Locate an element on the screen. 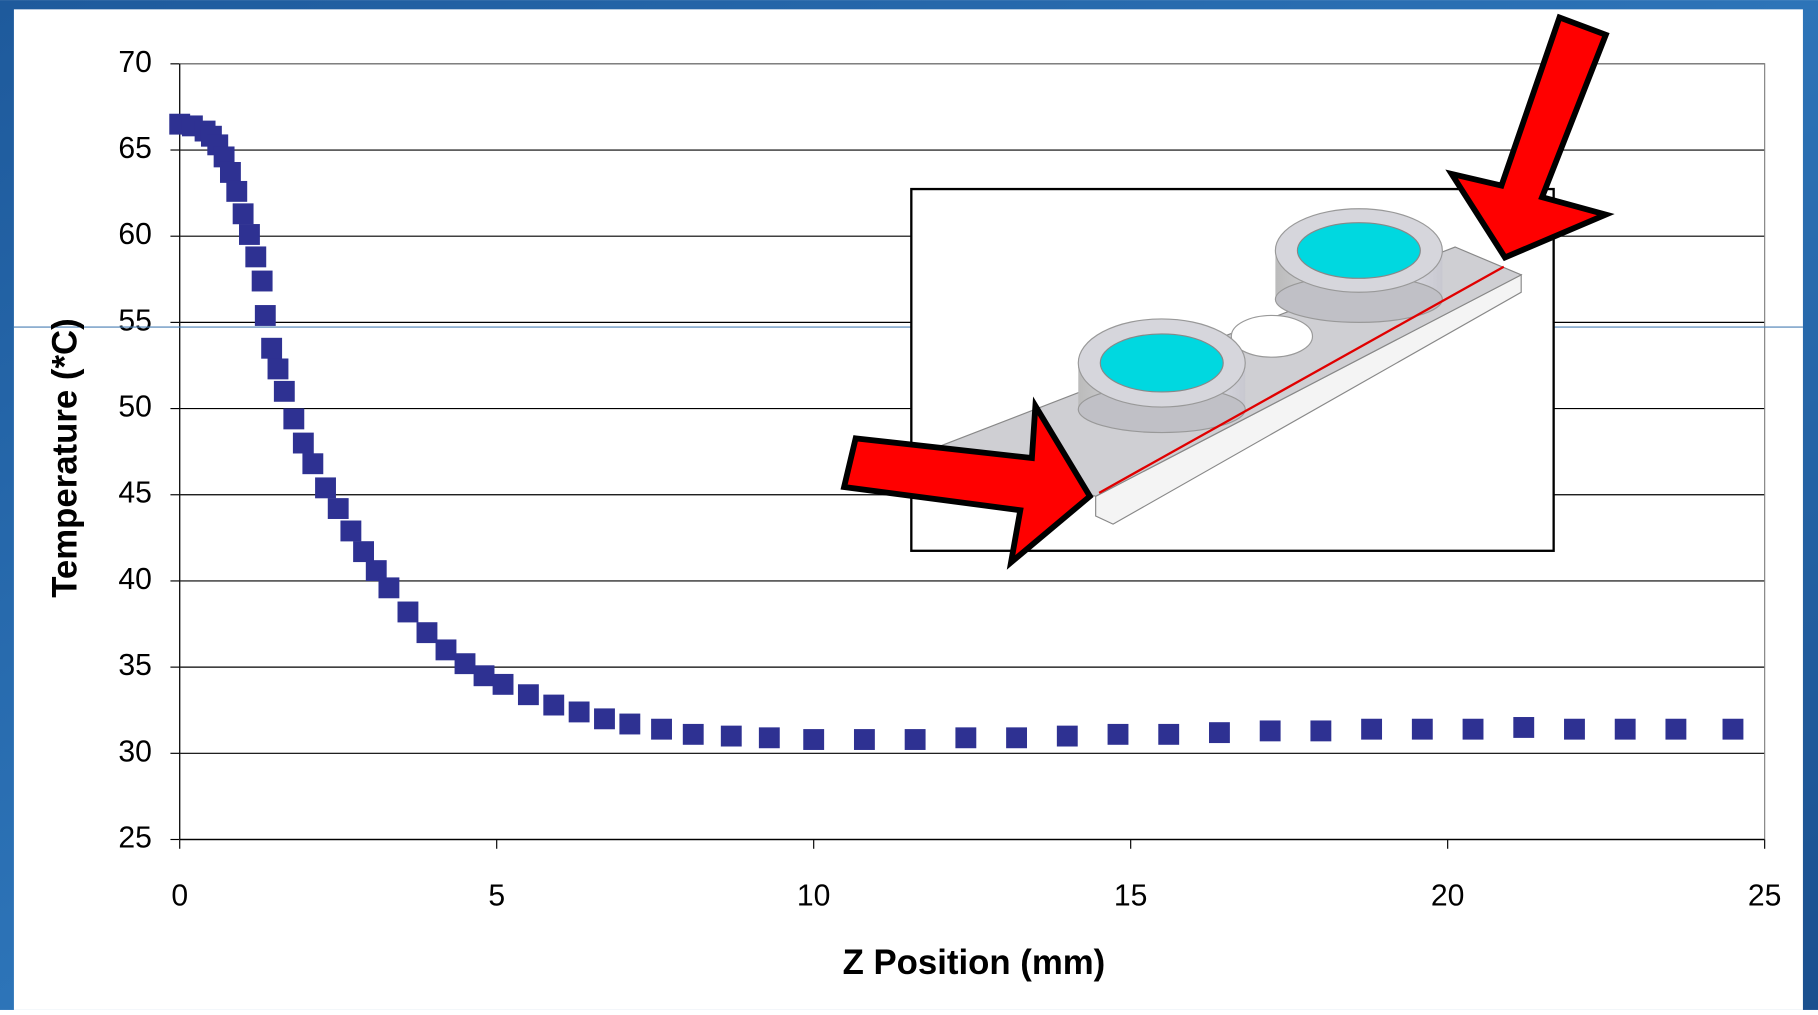 This screenshot has width=1818, height=1015. hole is located at coordinates (1272, 336).